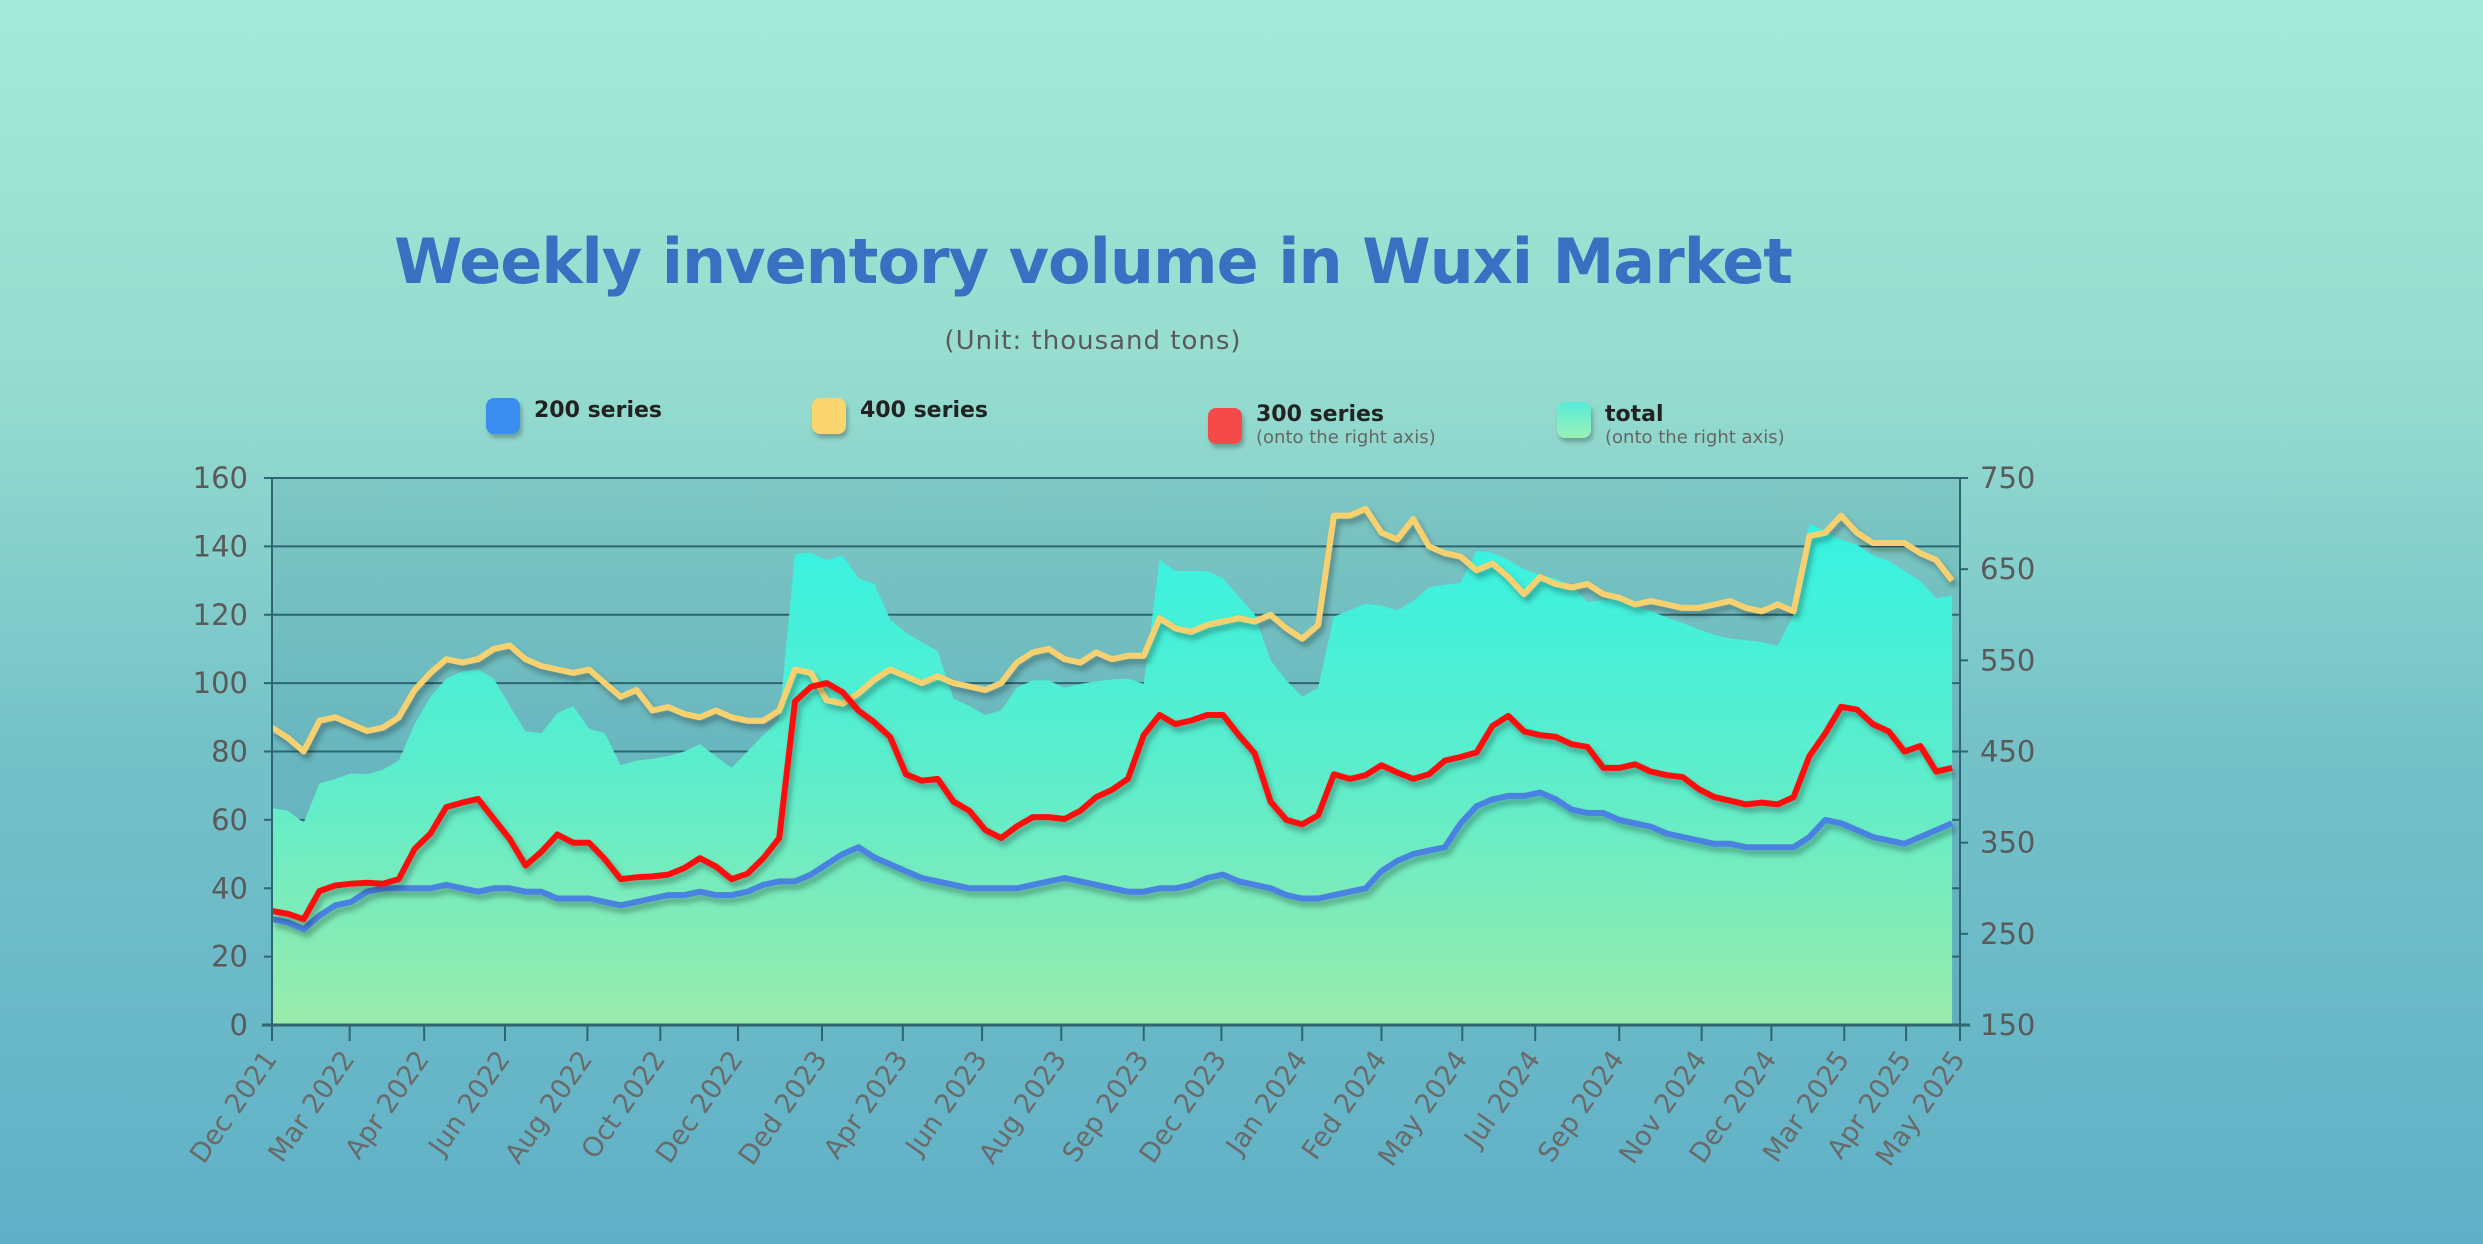 This screenshot has height=1244, width=2483. What do you see at coordinates (220, 683) in the screenshot?
I see `y-left-tick-label: 100` at bounding box center [220, 683].